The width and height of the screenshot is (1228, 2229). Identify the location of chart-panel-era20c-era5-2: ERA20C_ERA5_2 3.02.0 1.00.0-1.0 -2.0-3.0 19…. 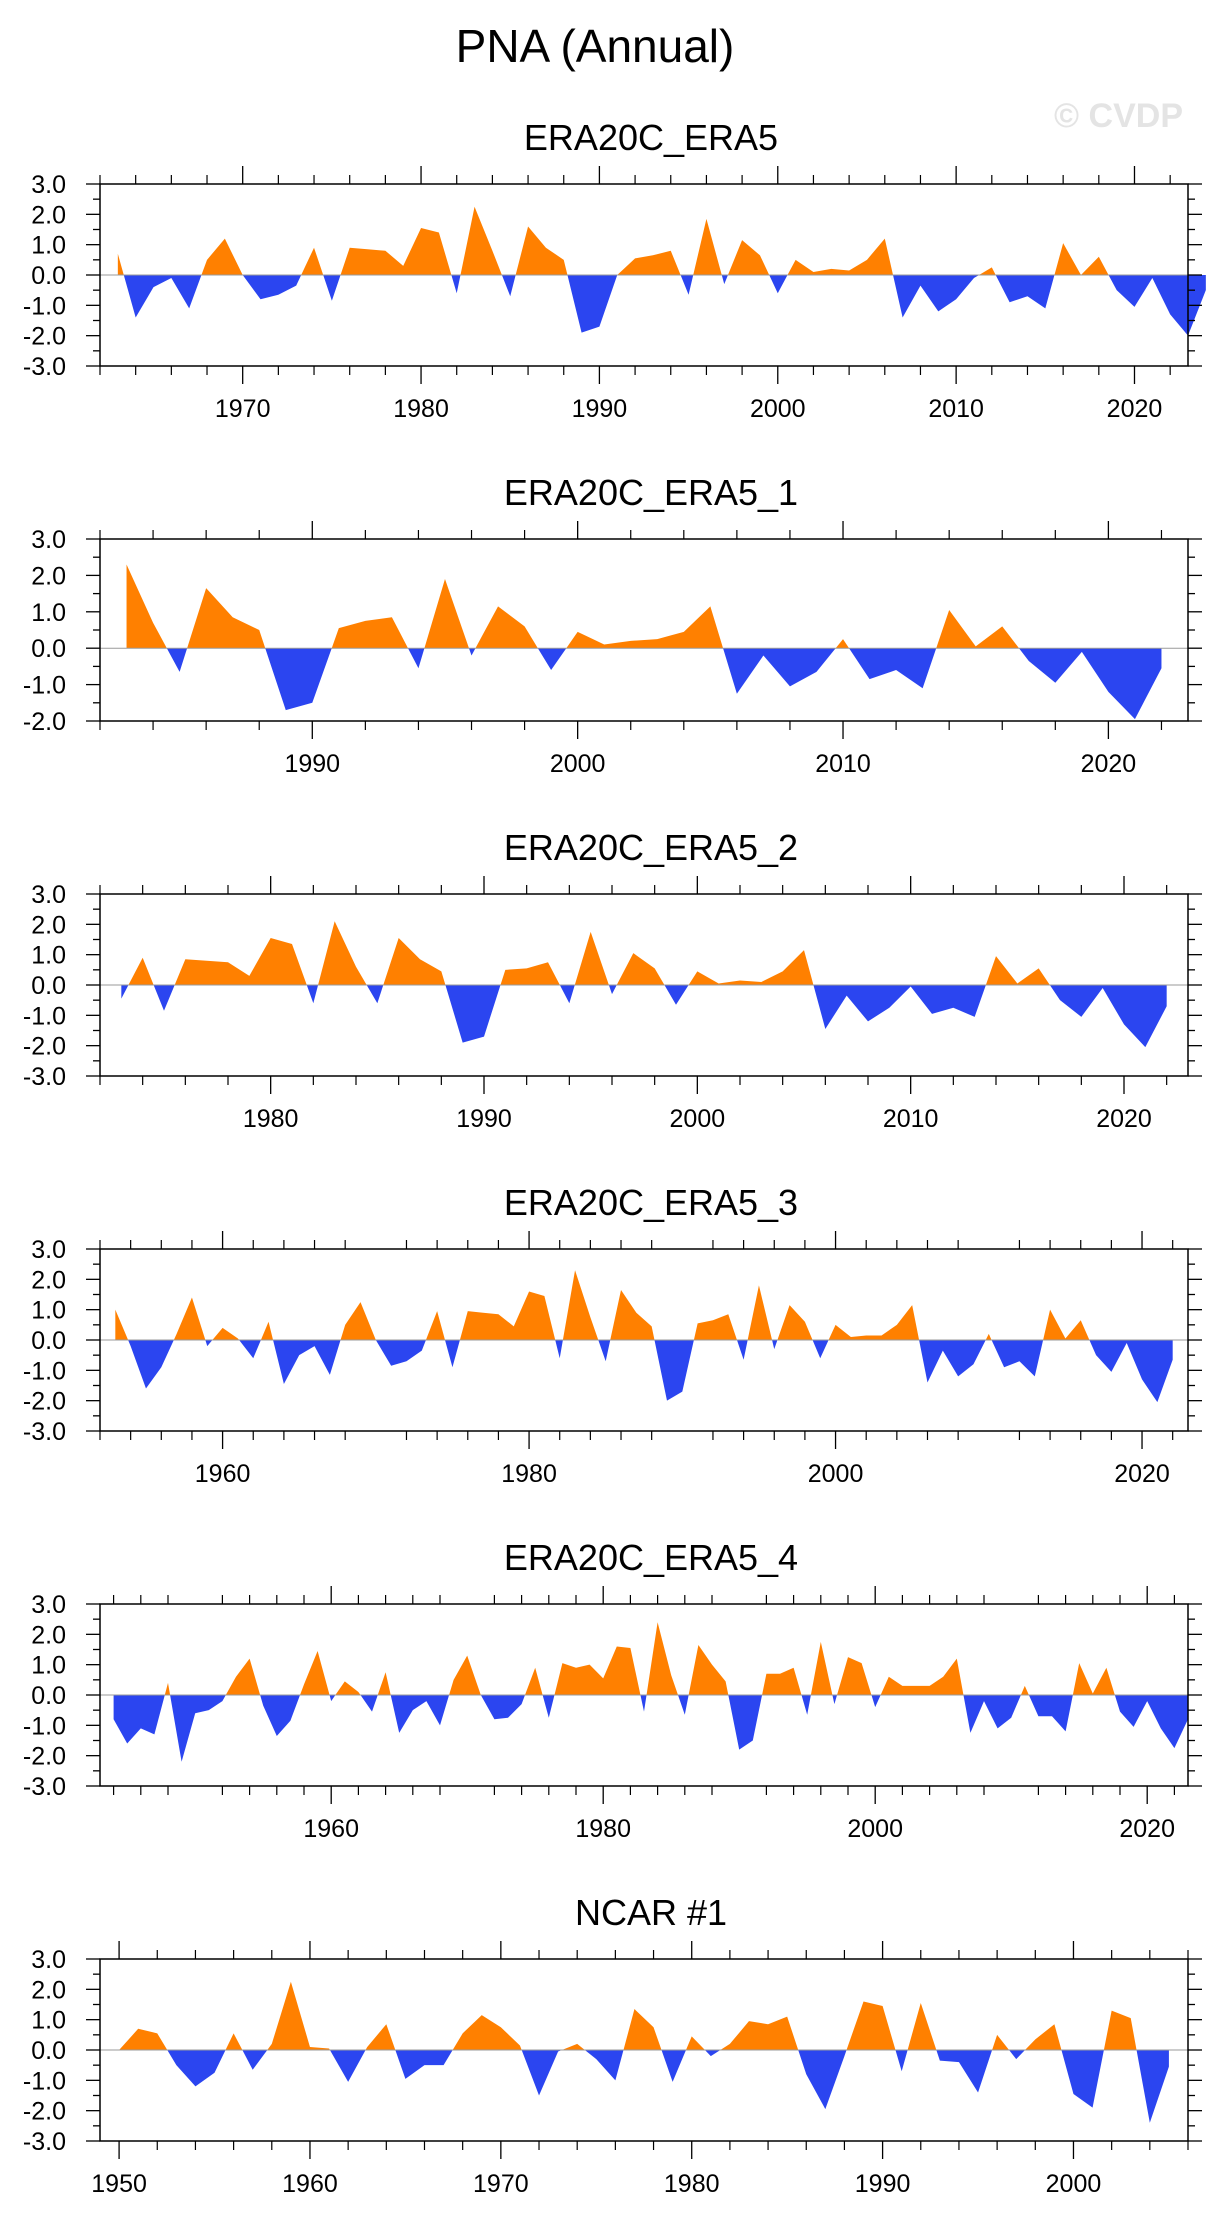
(612, 980).